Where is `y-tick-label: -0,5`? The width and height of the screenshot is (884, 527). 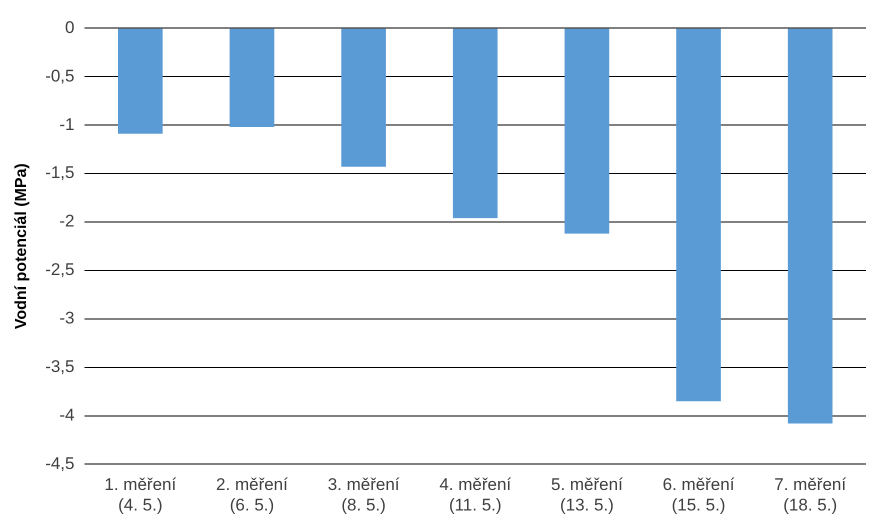 y-tick-label: -0,5 is located at coordinates (59, 76).